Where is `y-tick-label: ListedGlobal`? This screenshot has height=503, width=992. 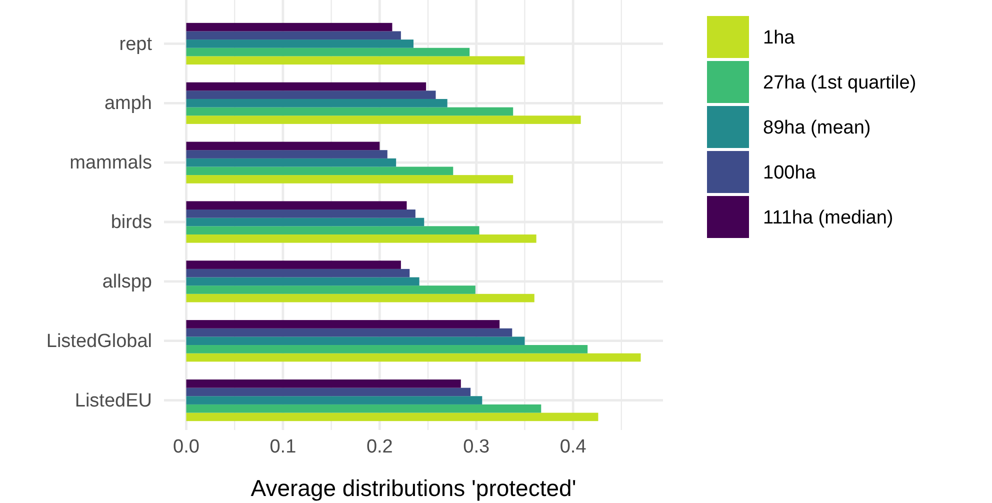
y-tick-label: ListedGlobal is located at coordinates (99, 341).